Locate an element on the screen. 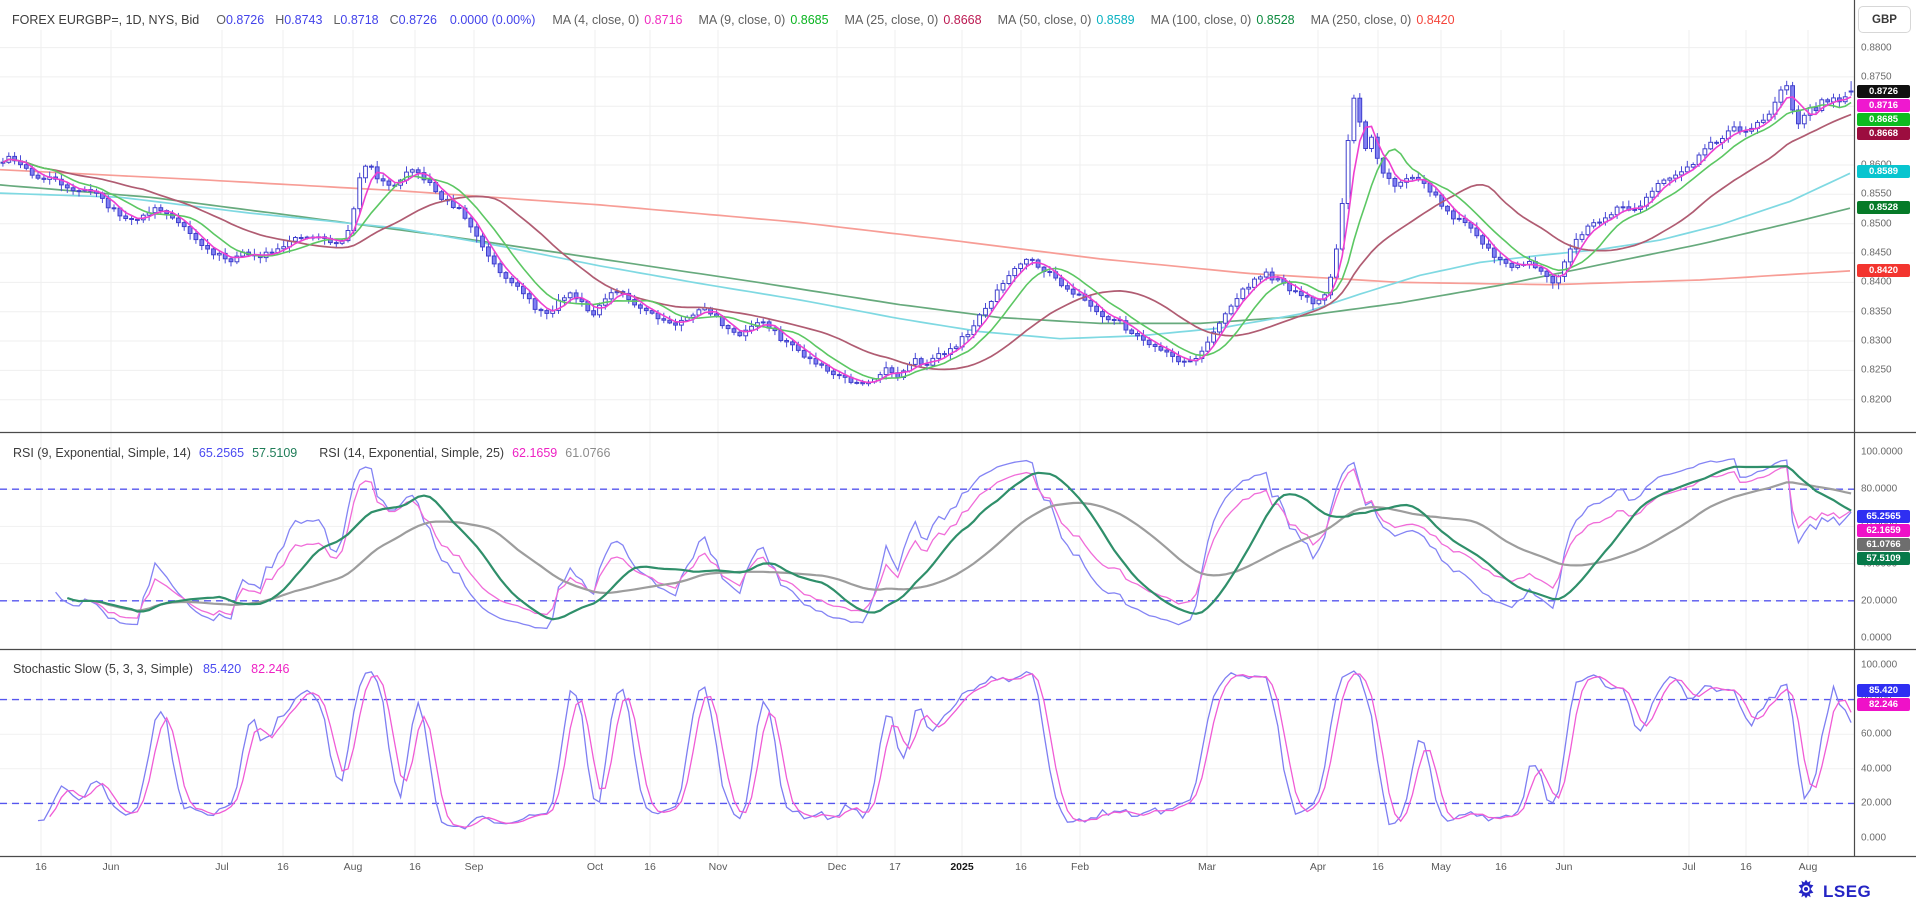  time-tick-label: 17 is located at coordinates (895, 867).